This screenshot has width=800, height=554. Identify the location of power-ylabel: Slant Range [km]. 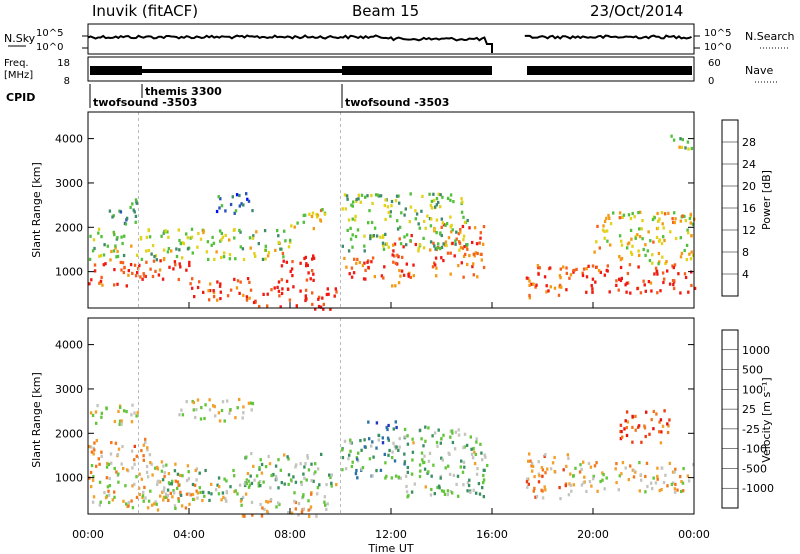
(36, 210).